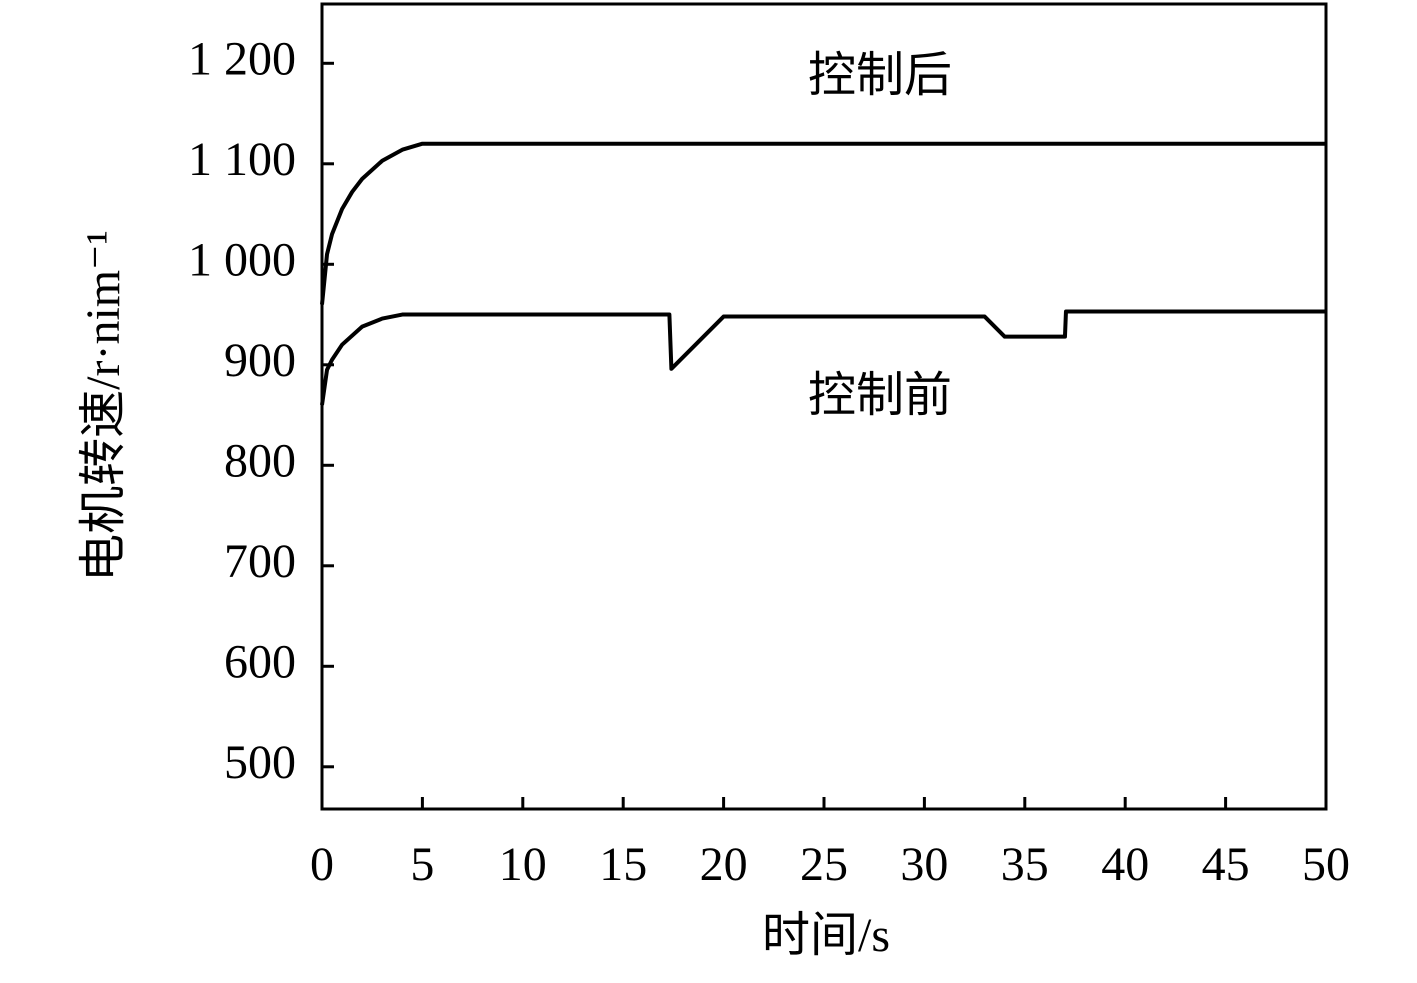 This screenshot has height=983, width=1417. What do you see at coordinates (260, 460) in the screenshot?
I see `y-tick-label: 800` at bounding box center [260, 460].